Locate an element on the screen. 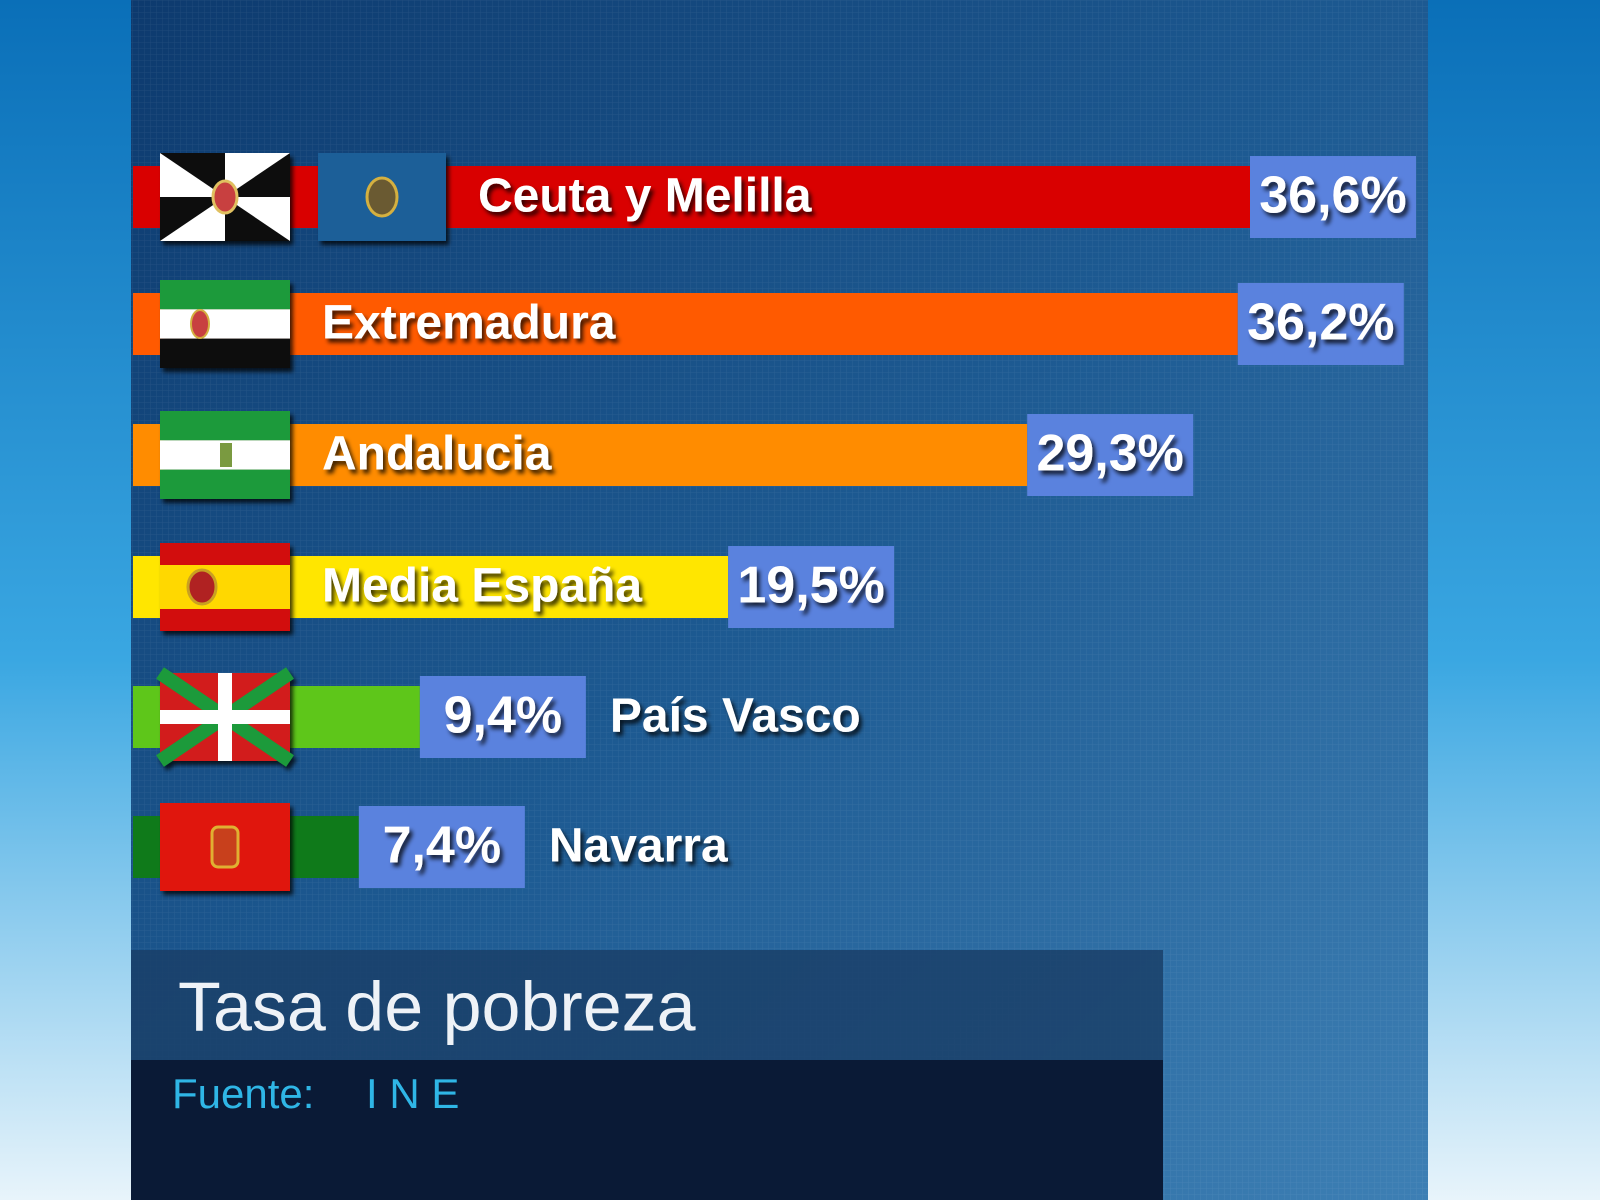 The height and width of the screenshot is (1200, 1600). source: I N E is located at coordinates (412, 1093).